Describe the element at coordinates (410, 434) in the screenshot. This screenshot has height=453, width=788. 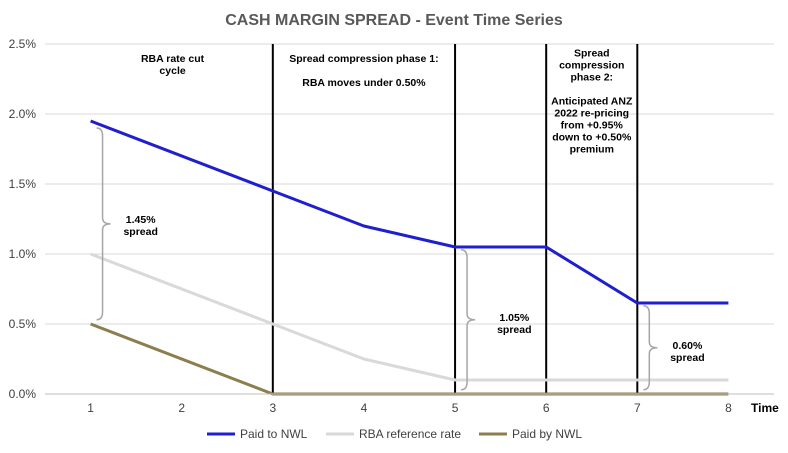
I see `legend-label: RBA reference rate` at that location.